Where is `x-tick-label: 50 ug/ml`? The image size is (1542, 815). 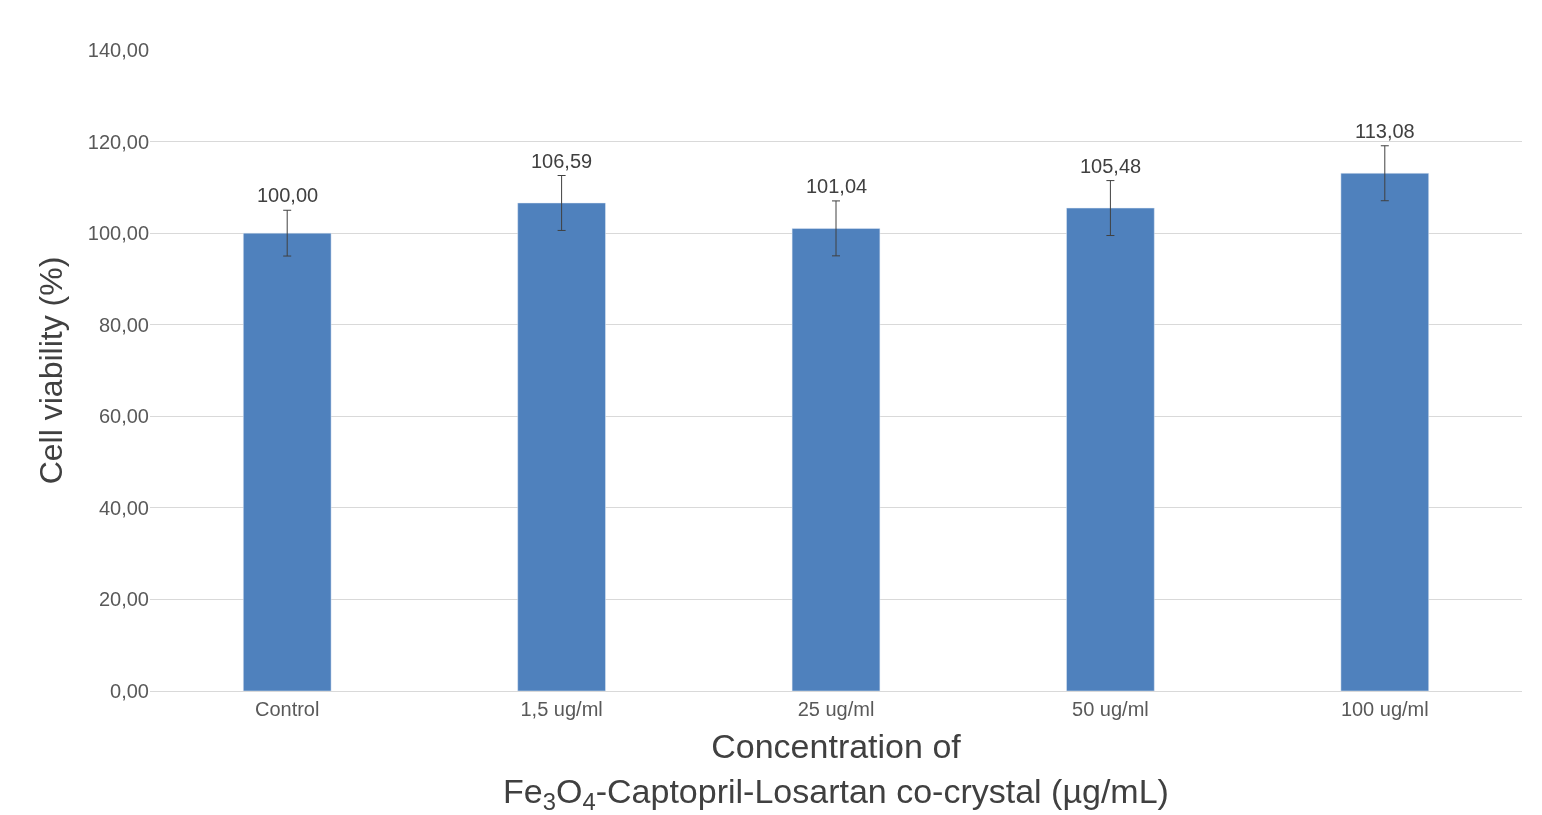
x-tick-label: 50 ug/ml is located at coordinates (1110, 709).